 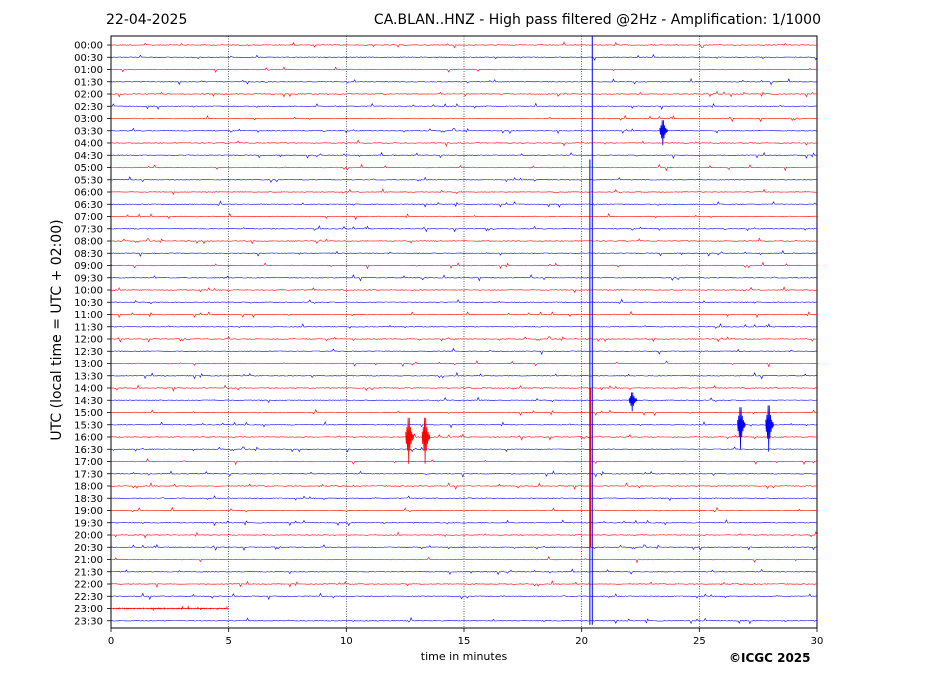 What do you see at coordinates (88, 327) in the screenshot?
I see `row-label: 11:30` at bounding box center [88, 327].